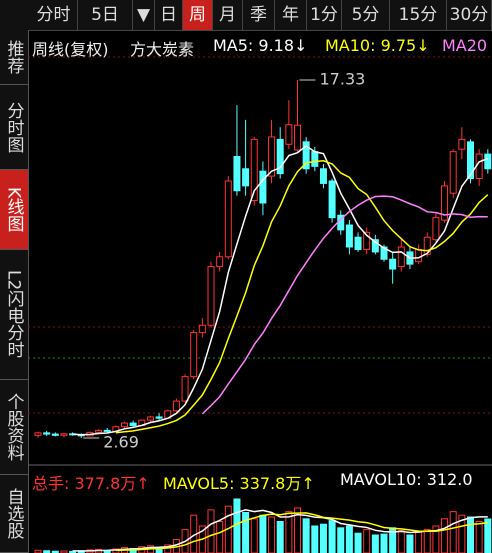  I want to click on extreme-label: 2.69, so click(121, 441).